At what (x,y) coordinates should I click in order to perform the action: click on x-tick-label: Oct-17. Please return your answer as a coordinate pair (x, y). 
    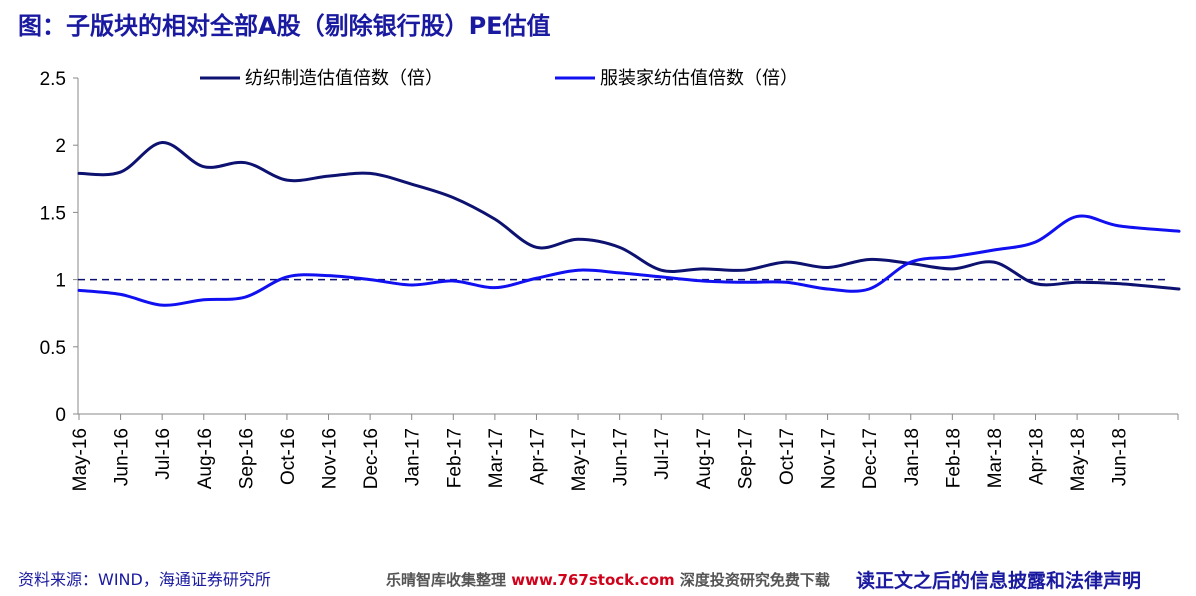
    Looking at the image, I should click on (787, 456).